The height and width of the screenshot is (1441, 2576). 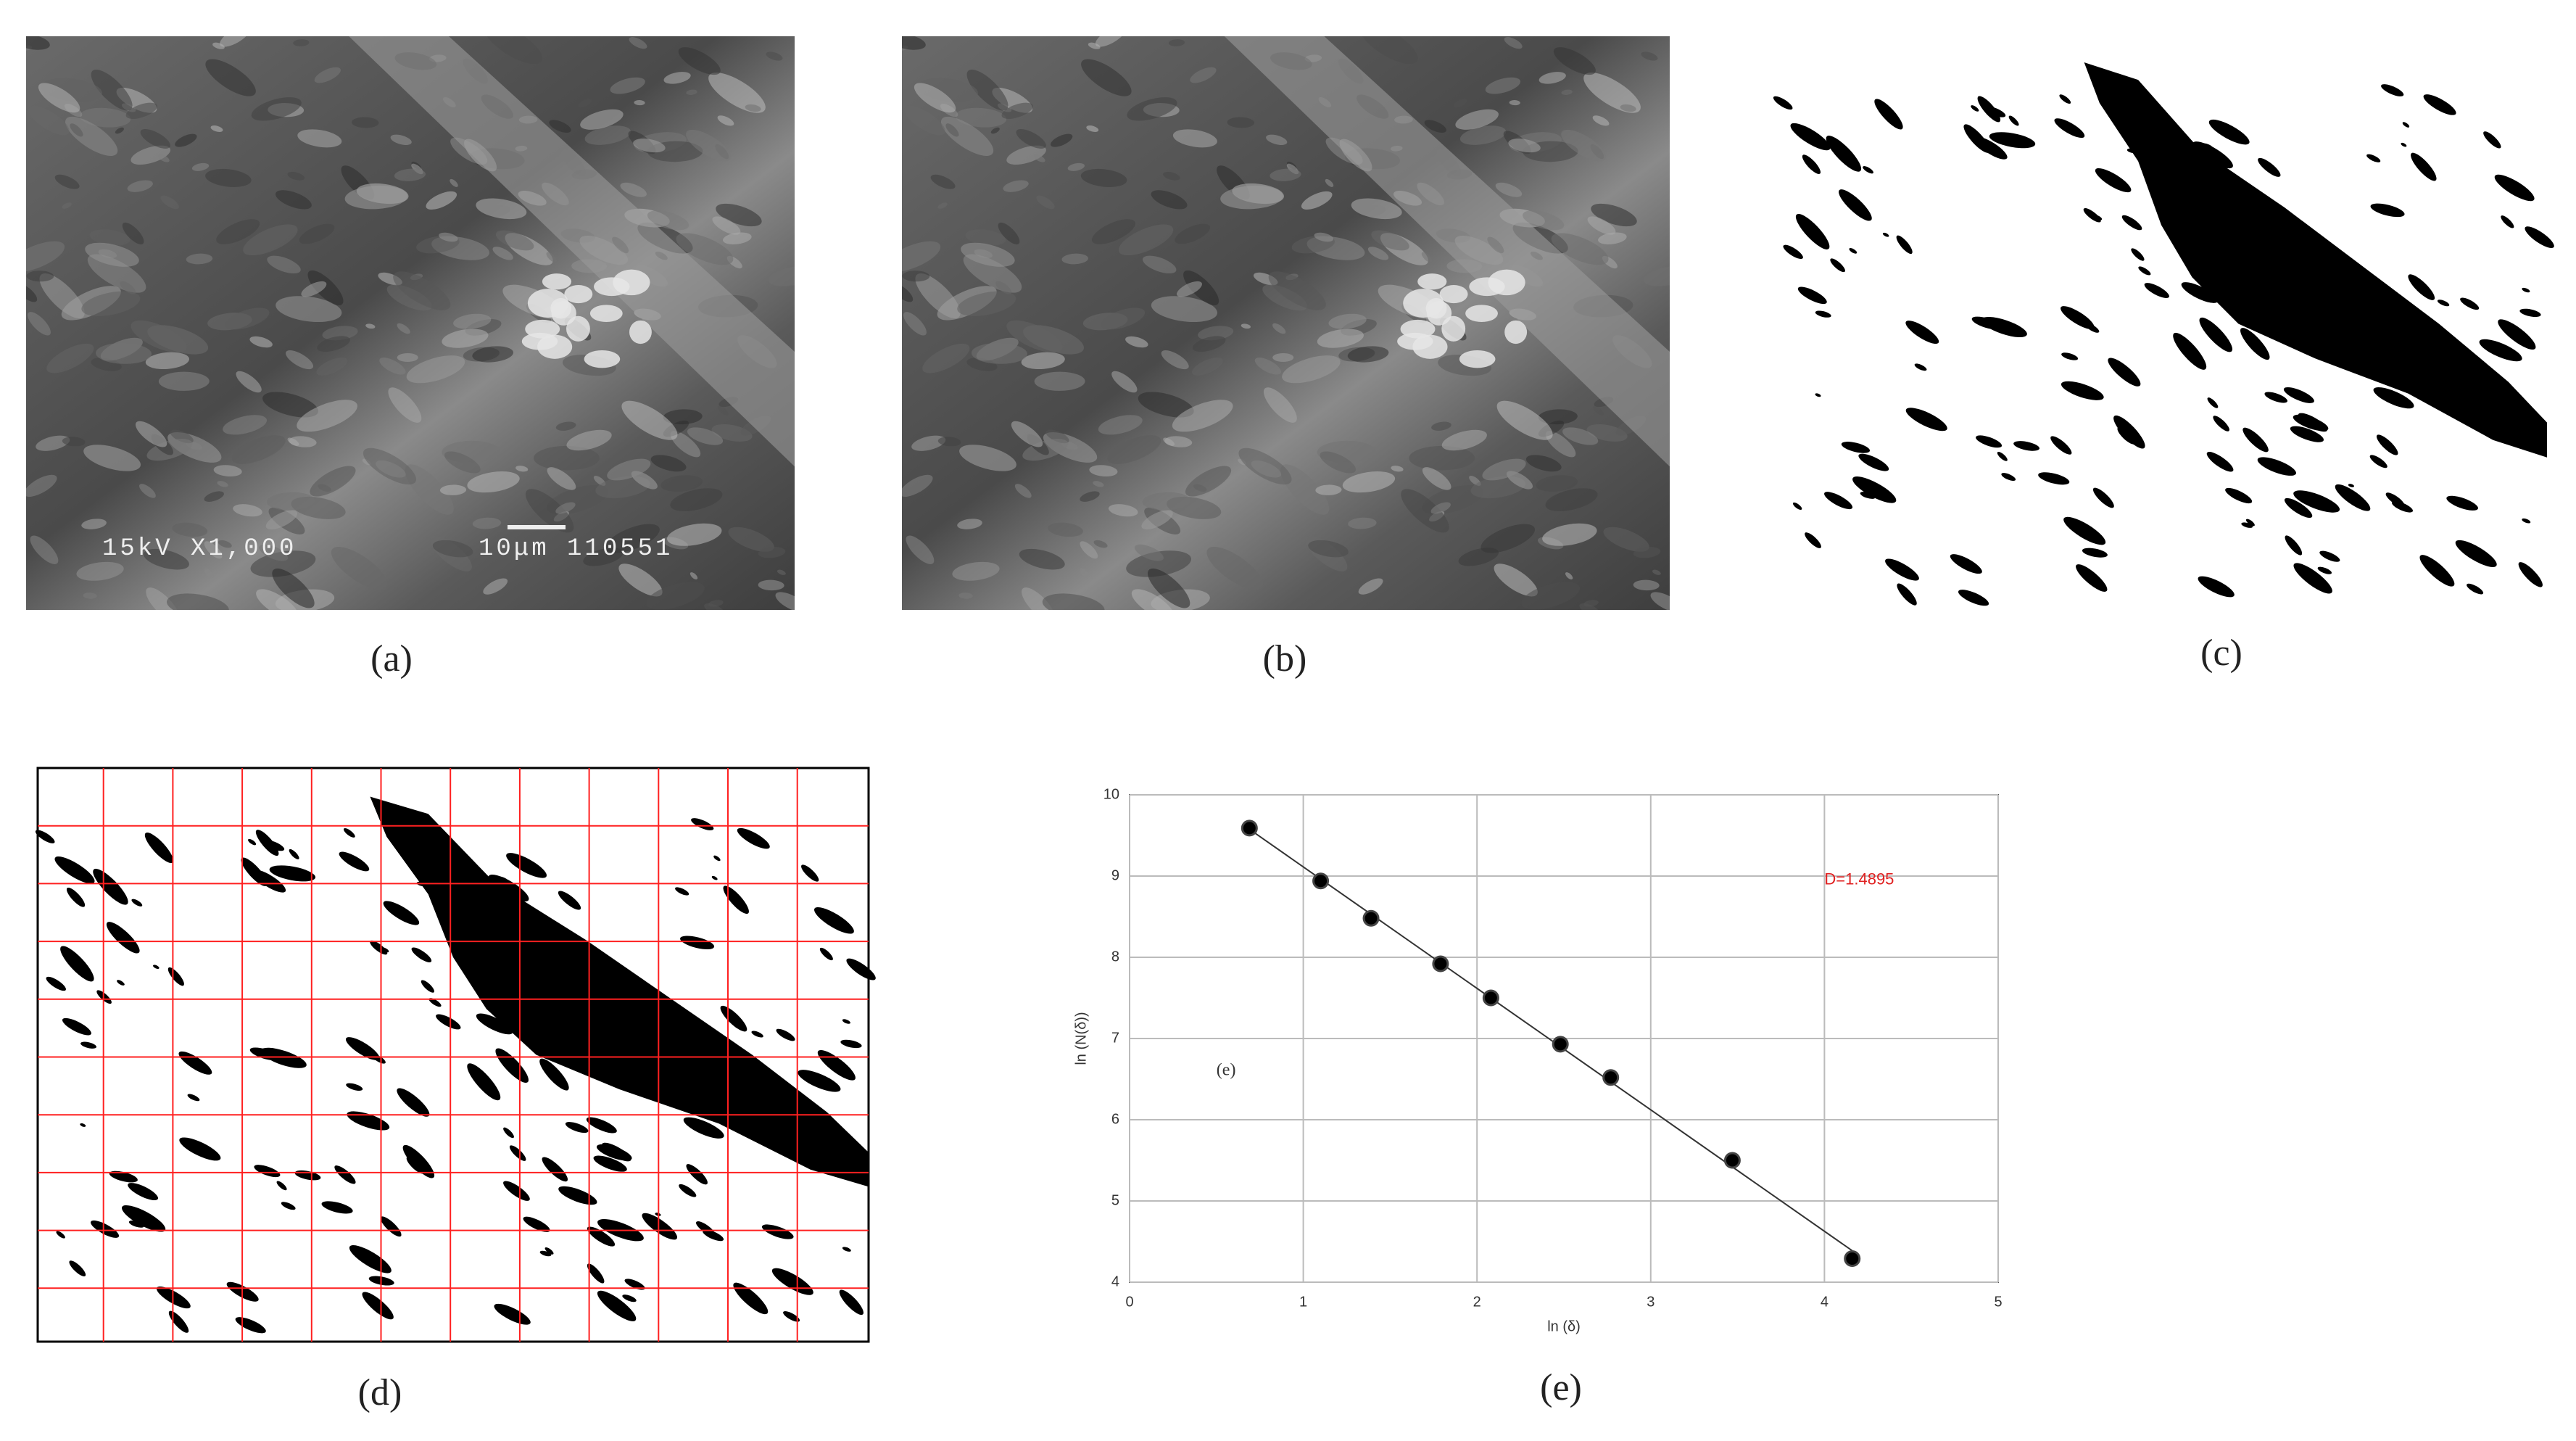 I want to click on x-tick-label: 1, so click(x=1303, y=1302).